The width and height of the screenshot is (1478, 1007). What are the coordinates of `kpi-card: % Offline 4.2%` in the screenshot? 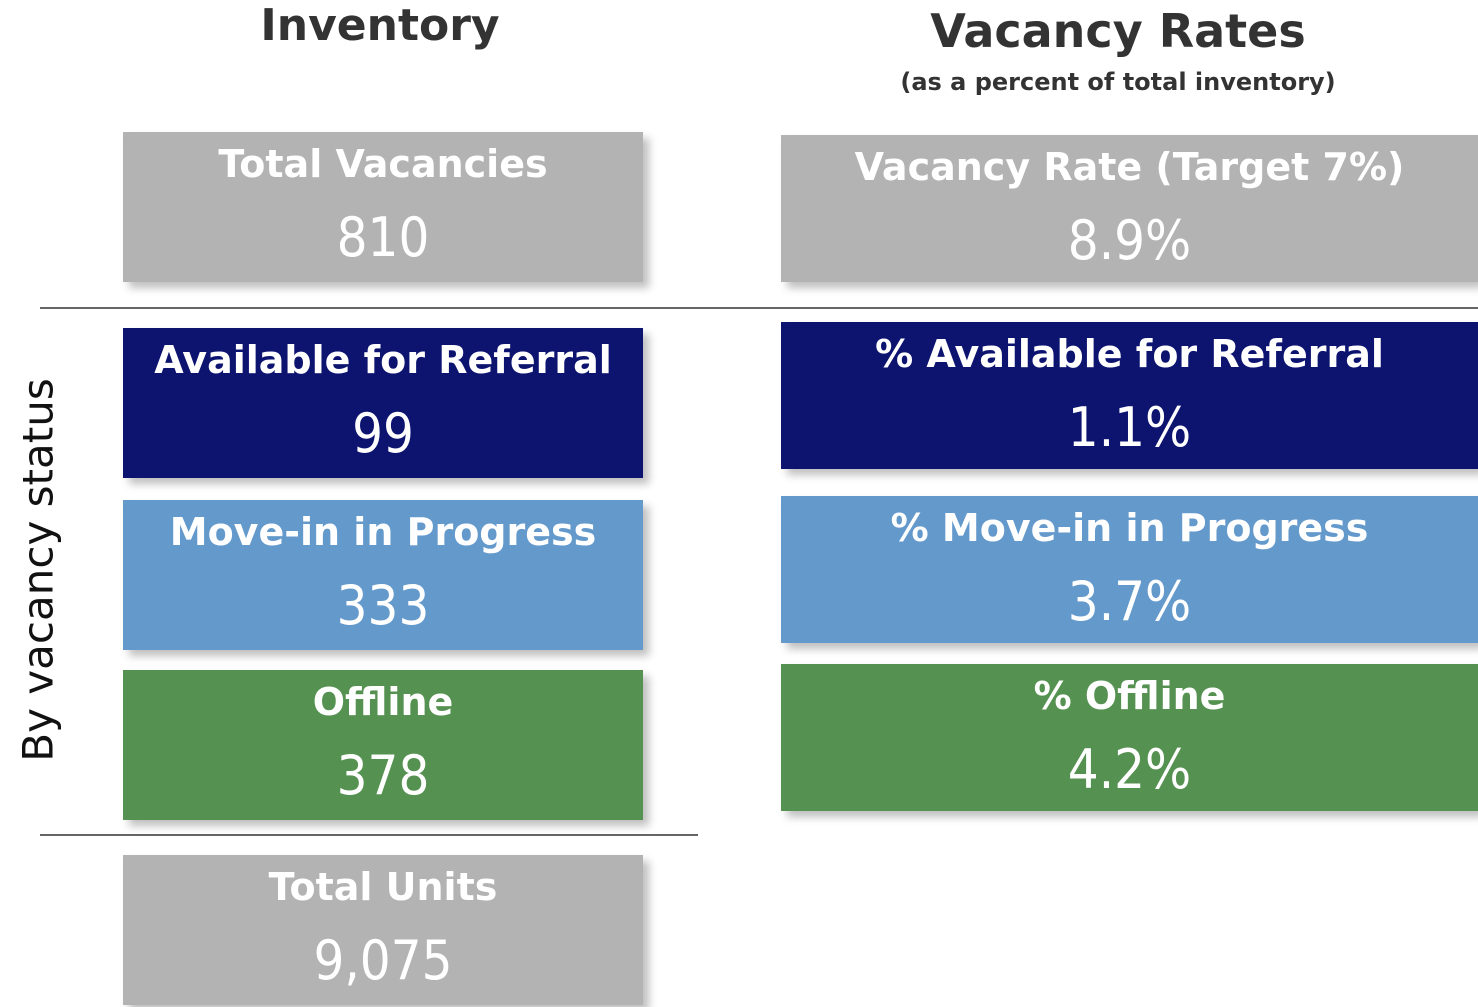 It's located at (1129, 737).